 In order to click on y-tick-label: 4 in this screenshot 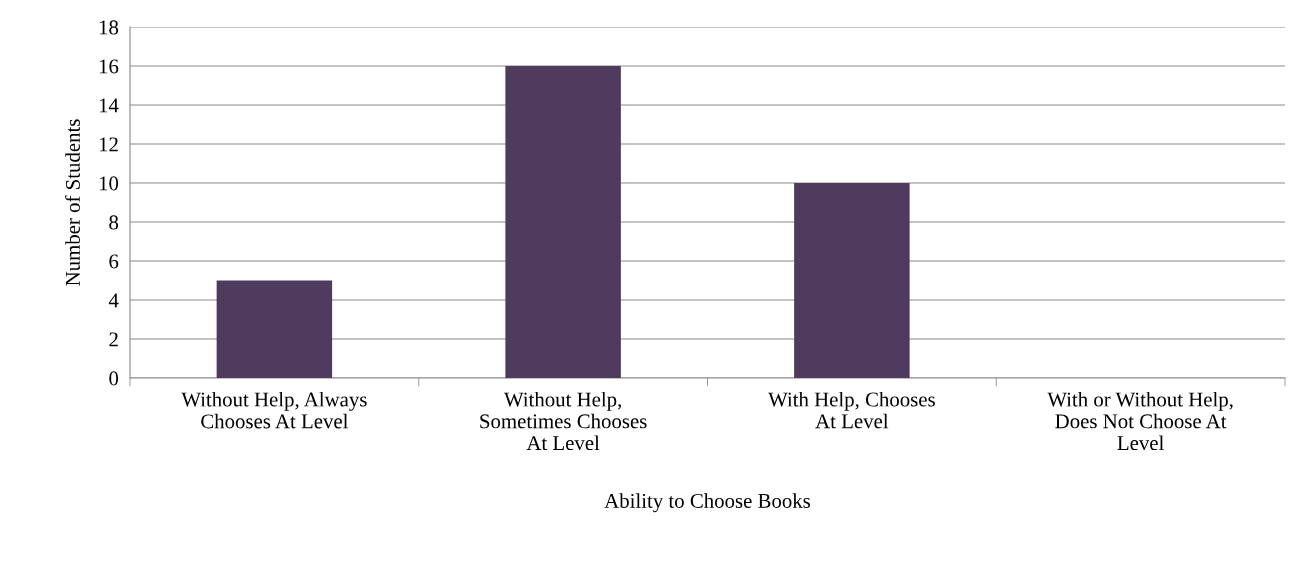, I will do `click(113, 300)`.